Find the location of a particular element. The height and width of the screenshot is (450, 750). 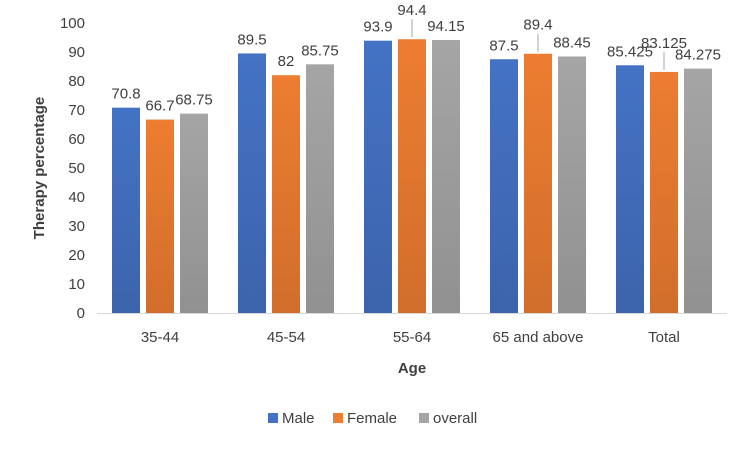

bar-overall-total is located at coordinates (698, 190).